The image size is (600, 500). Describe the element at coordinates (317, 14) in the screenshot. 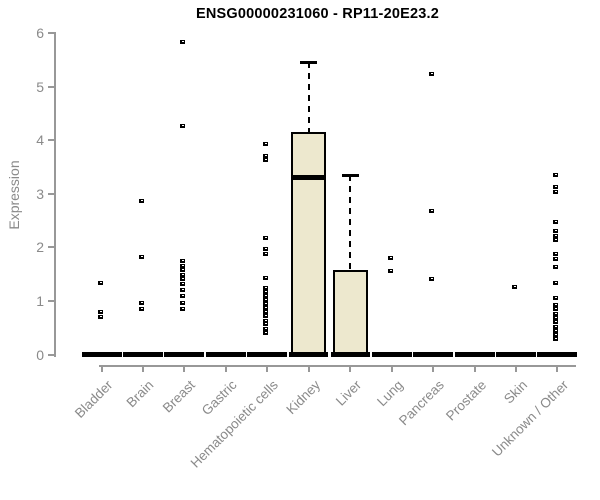

I see `chart-title: ENSG00000231060 - RP11-20E23.2` at that location.